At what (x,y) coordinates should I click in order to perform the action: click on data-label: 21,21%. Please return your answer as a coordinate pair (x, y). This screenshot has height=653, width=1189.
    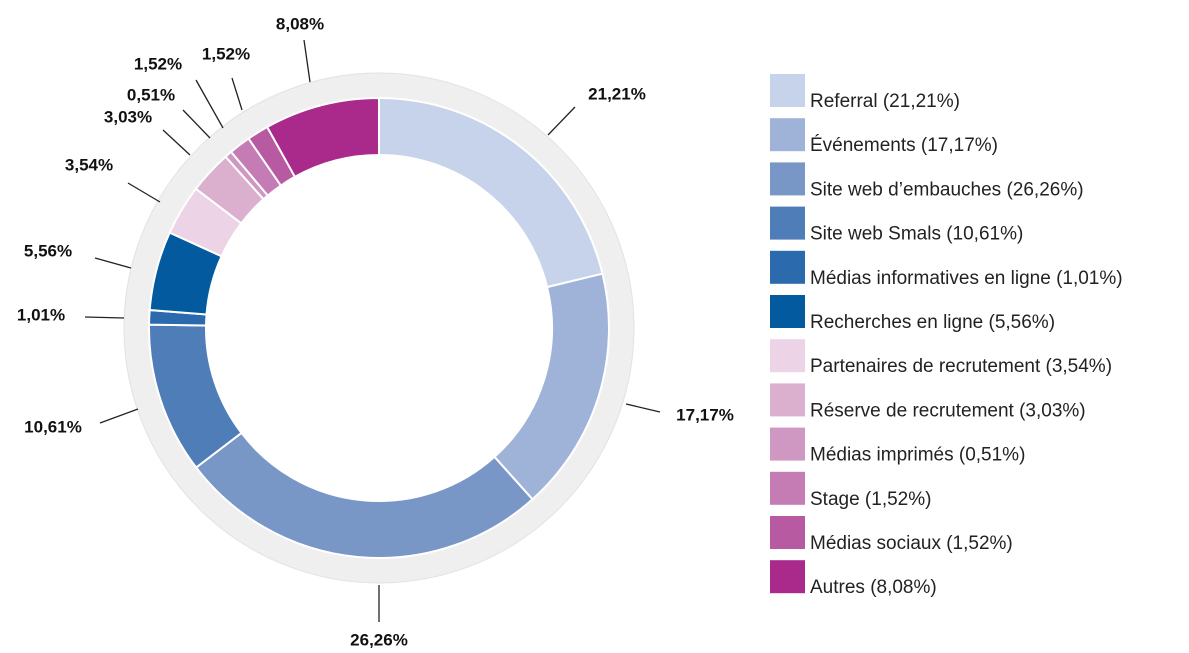
    Looking at the image, I should click on (617, 93).